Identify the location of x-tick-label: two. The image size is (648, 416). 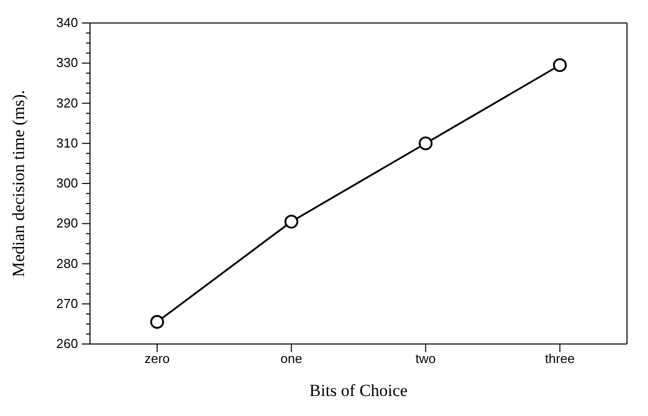
(426, 358).